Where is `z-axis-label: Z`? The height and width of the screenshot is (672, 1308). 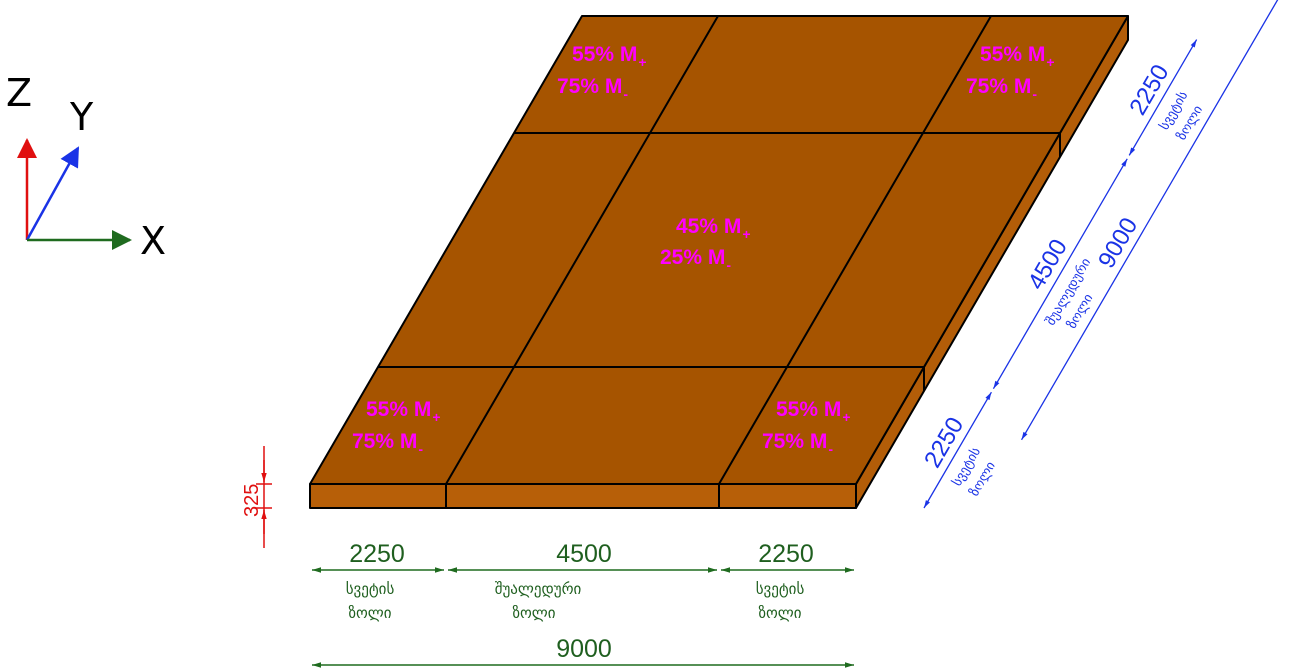 z-axis-label: Z is located at coordinates (19, 93).